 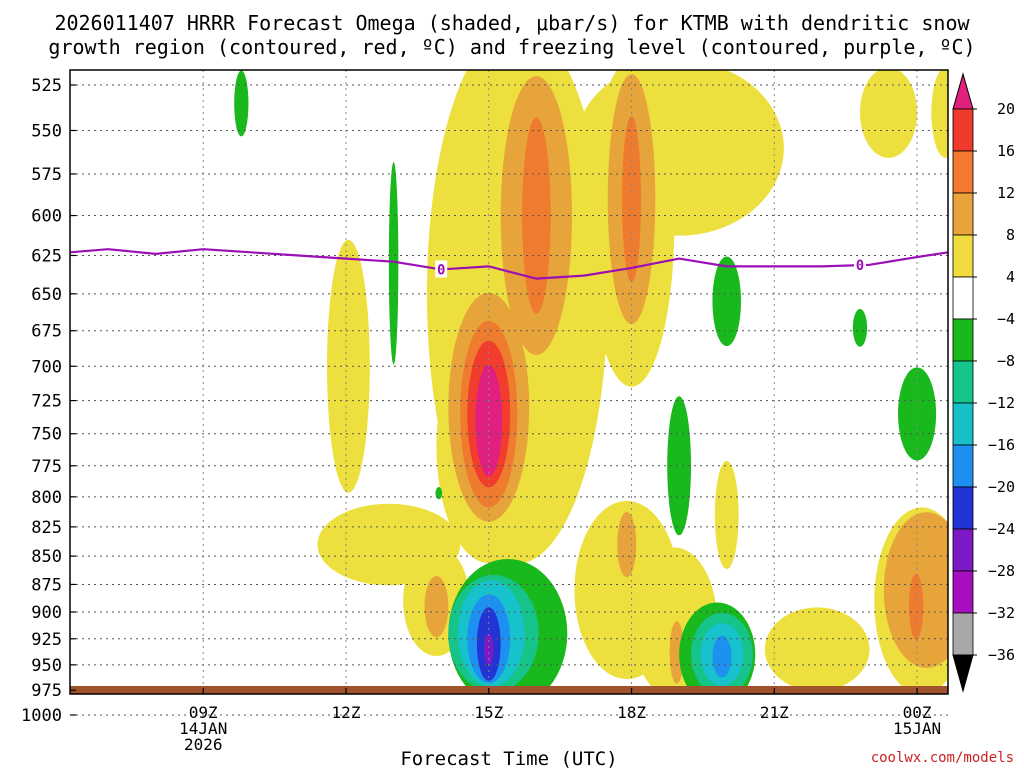 I want to click on x-tick-label: 15Z, so click(x=488, y=712).